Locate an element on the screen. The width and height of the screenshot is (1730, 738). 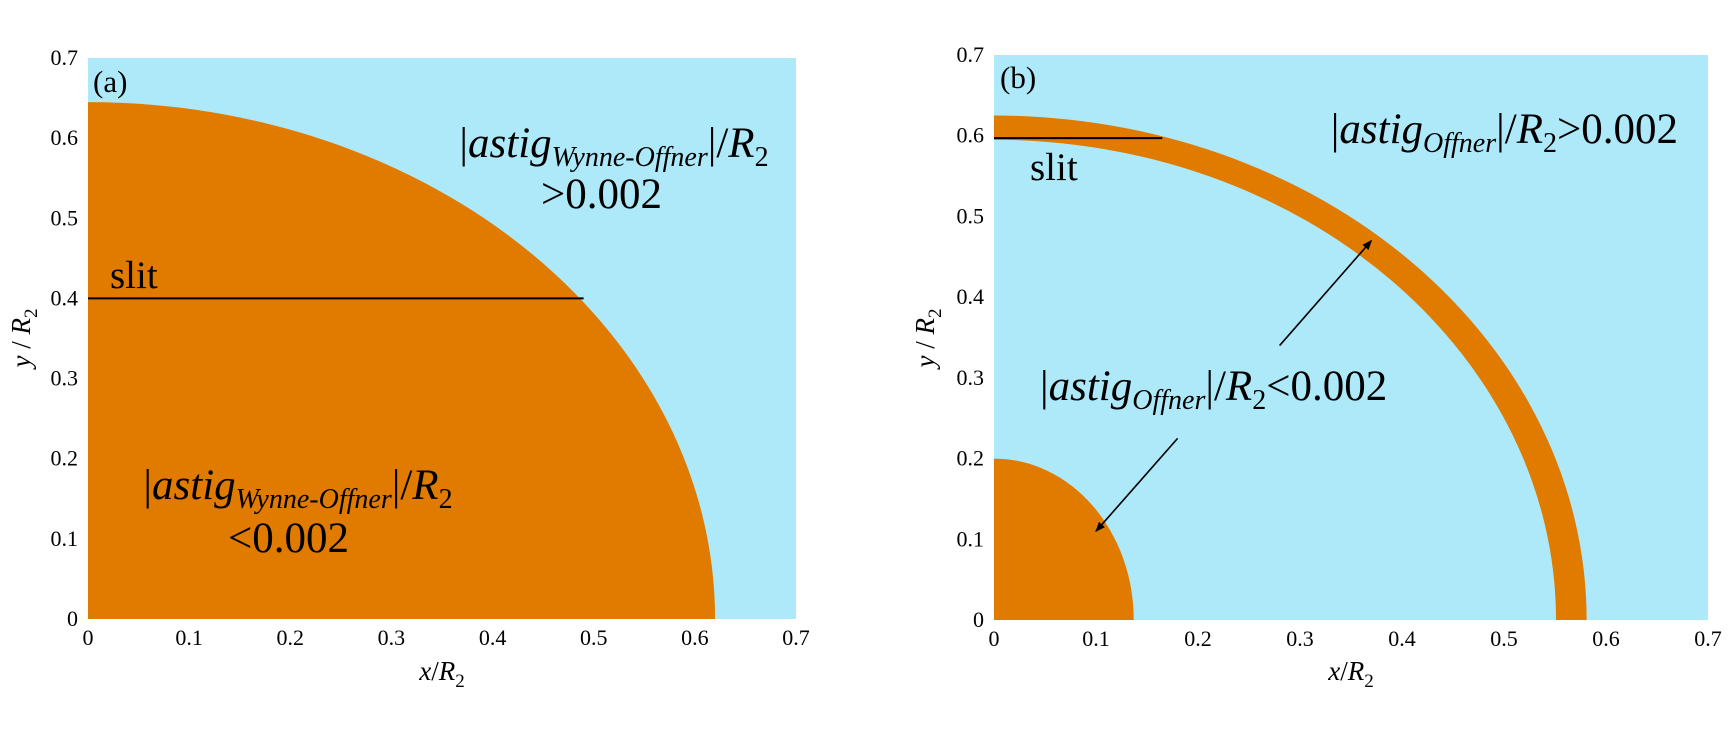
arrow-layer is located at coordinates (1234, 385).